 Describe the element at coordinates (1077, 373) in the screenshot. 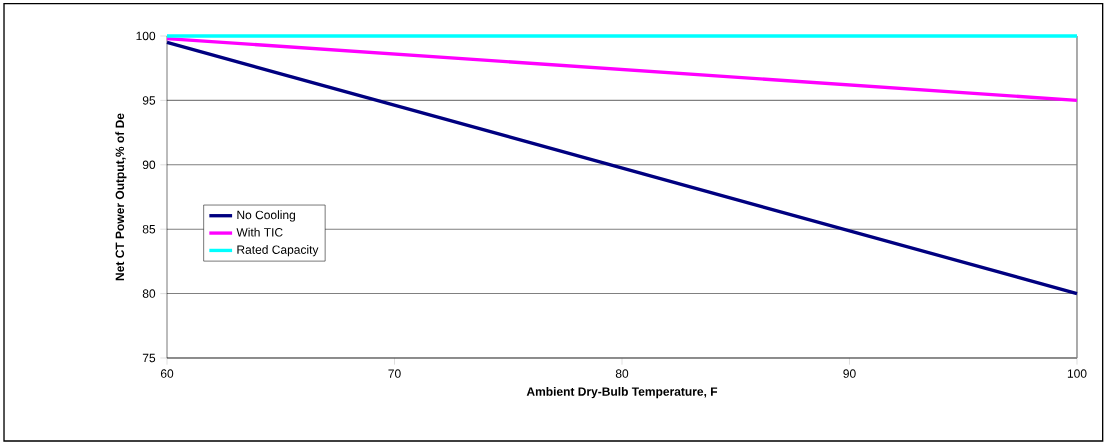

I see `x-tick-label: 100` at that location.